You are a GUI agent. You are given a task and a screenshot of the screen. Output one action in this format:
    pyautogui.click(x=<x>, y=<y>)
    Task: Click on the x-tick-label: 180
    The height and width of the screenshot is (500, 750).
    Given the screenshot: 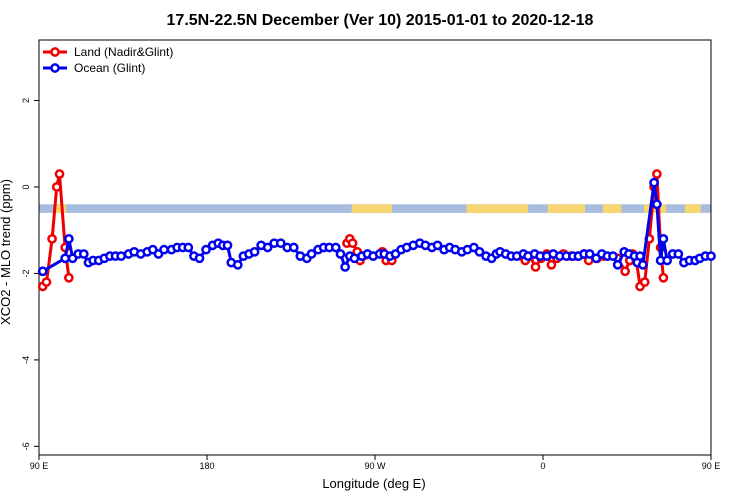 What is the action you would take?
    pyautogui.click(x=206, y=466)
    